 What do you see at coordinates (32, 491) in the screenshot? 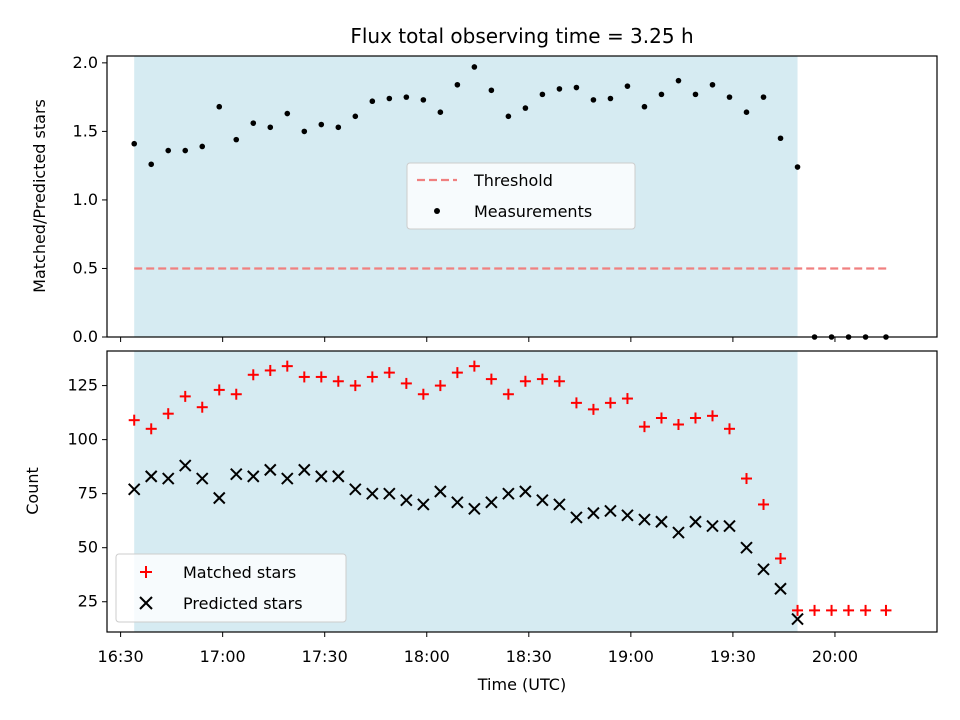
I see `bottom-y-axis-label: Count` at bounding box center [32, 491].